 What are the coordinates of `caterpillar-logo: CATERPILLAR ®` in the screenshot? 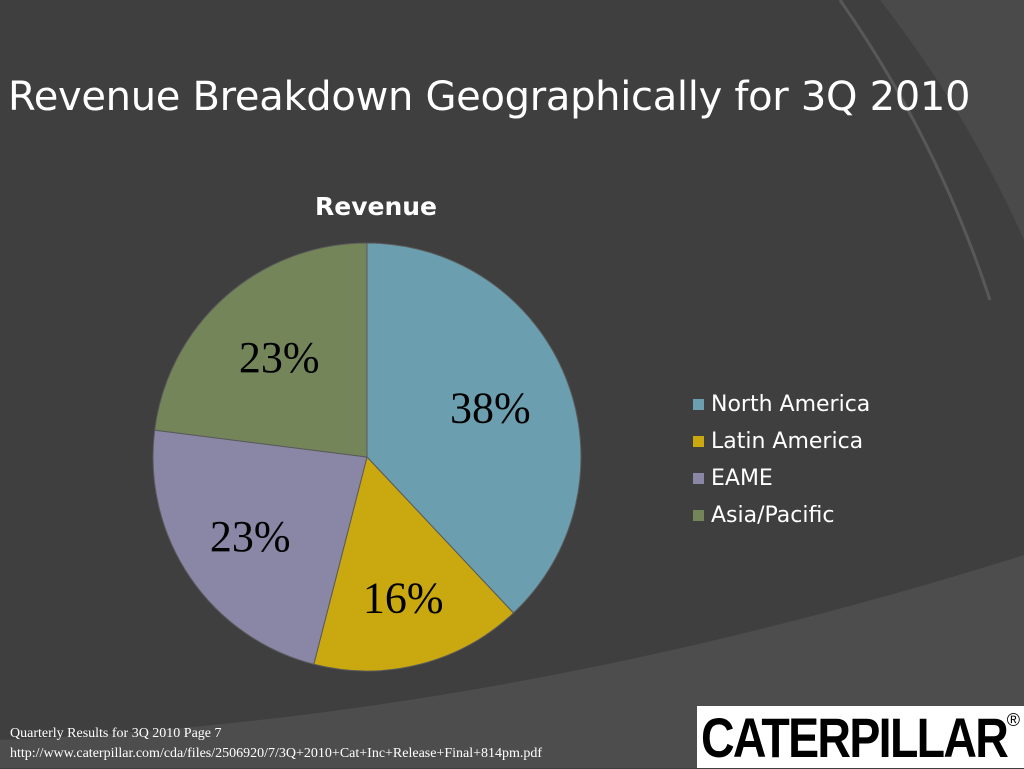 It's located at (860, 737).